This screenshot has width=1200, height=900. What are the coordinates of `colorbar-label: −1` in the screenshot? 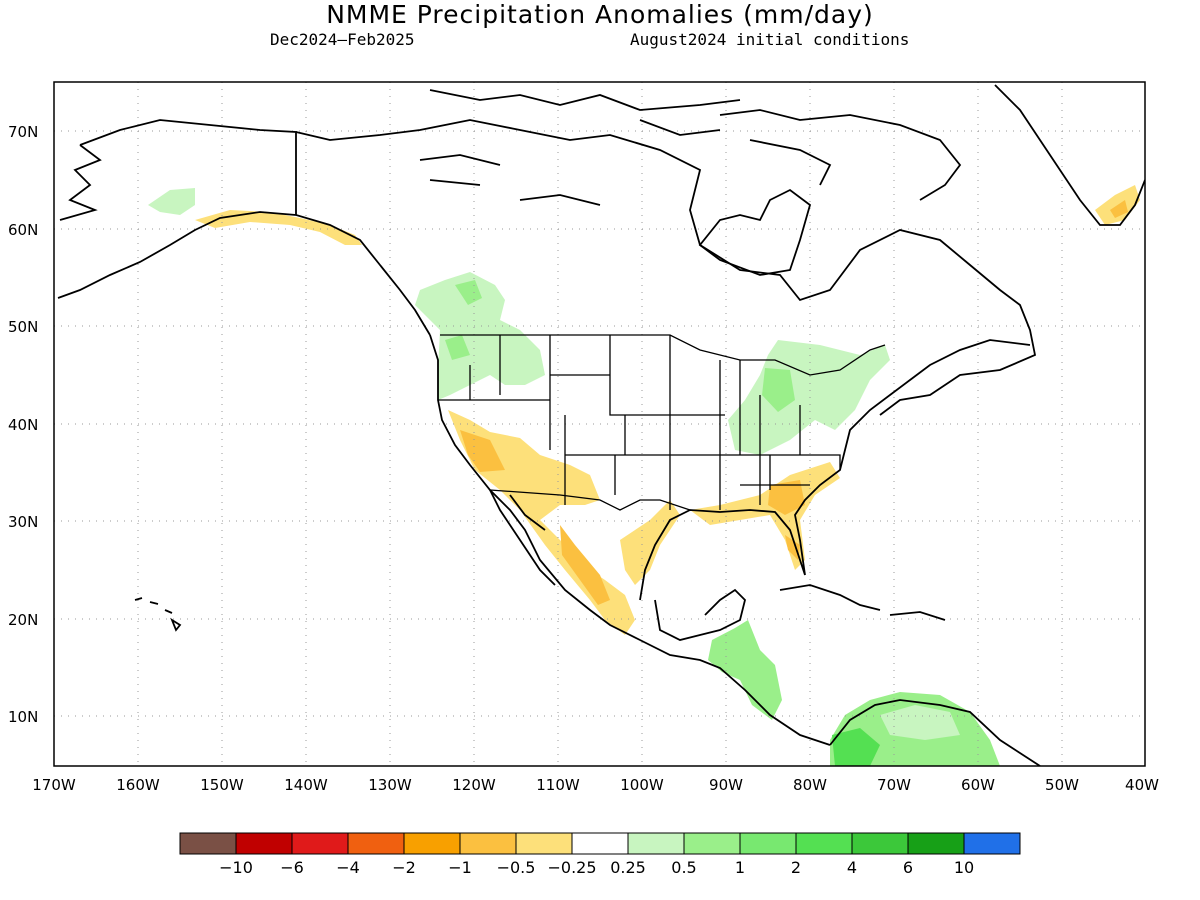 It's located at (460, 867).